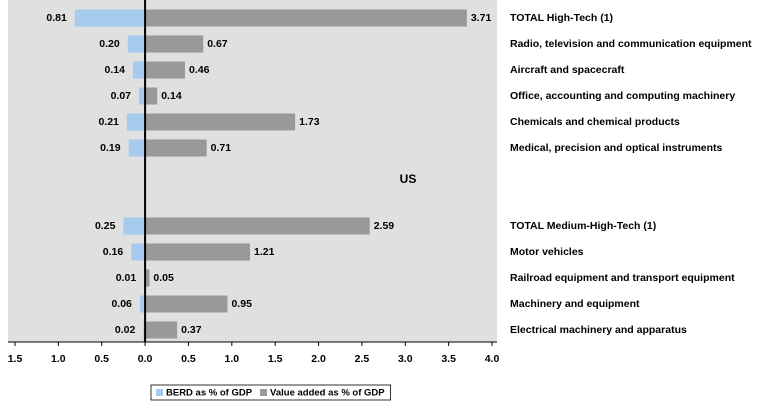 The image size is (781, 403). I want to click on value-label: 0.19, so click(110, 148).